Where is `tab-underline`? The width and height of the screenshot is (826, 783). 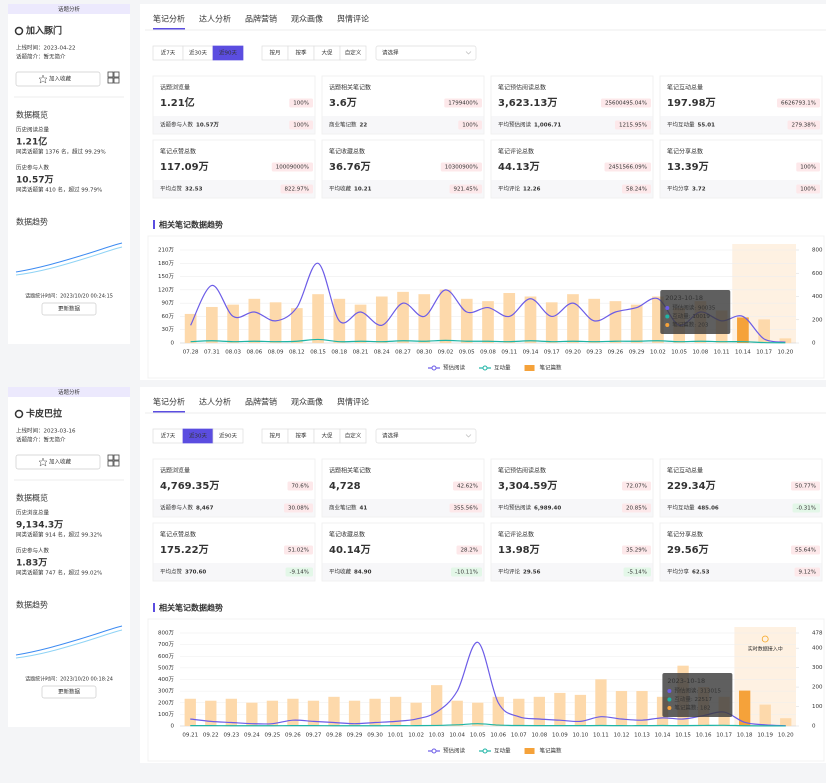
tab-underline is located at coordinates (169, 29).